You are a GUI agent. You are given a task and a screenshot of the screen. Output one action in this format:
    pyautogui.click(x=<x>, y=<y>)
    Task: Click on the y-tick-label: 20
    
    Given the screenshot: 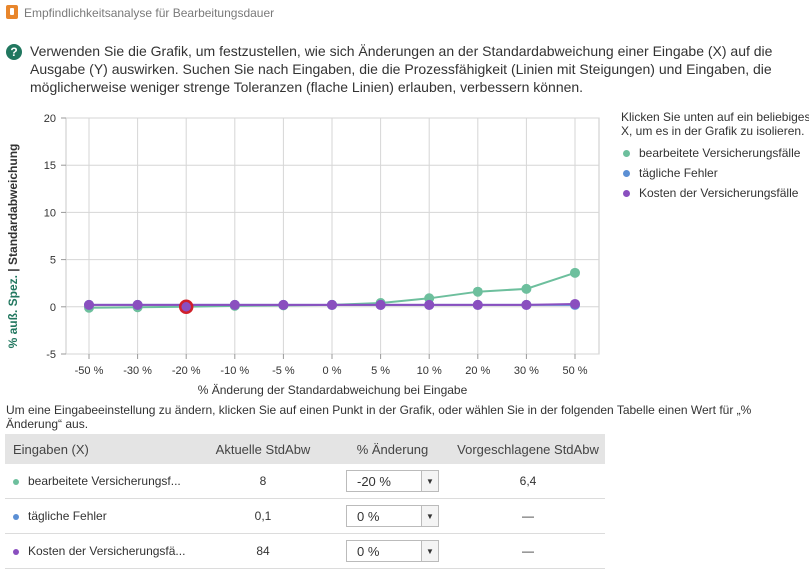 What is the action you would take?
    pyautogui.click(x=50, y=119)
    